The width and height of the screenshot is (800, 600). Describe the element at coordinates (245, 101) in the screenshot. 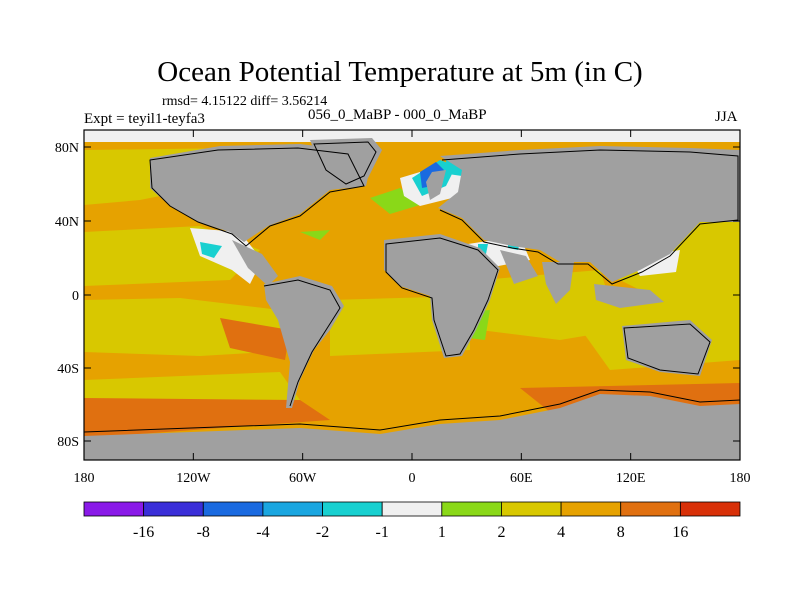

I see `rmsd-diff-stats: rmsd= 4.15122 diff= 3.56214` at that location.